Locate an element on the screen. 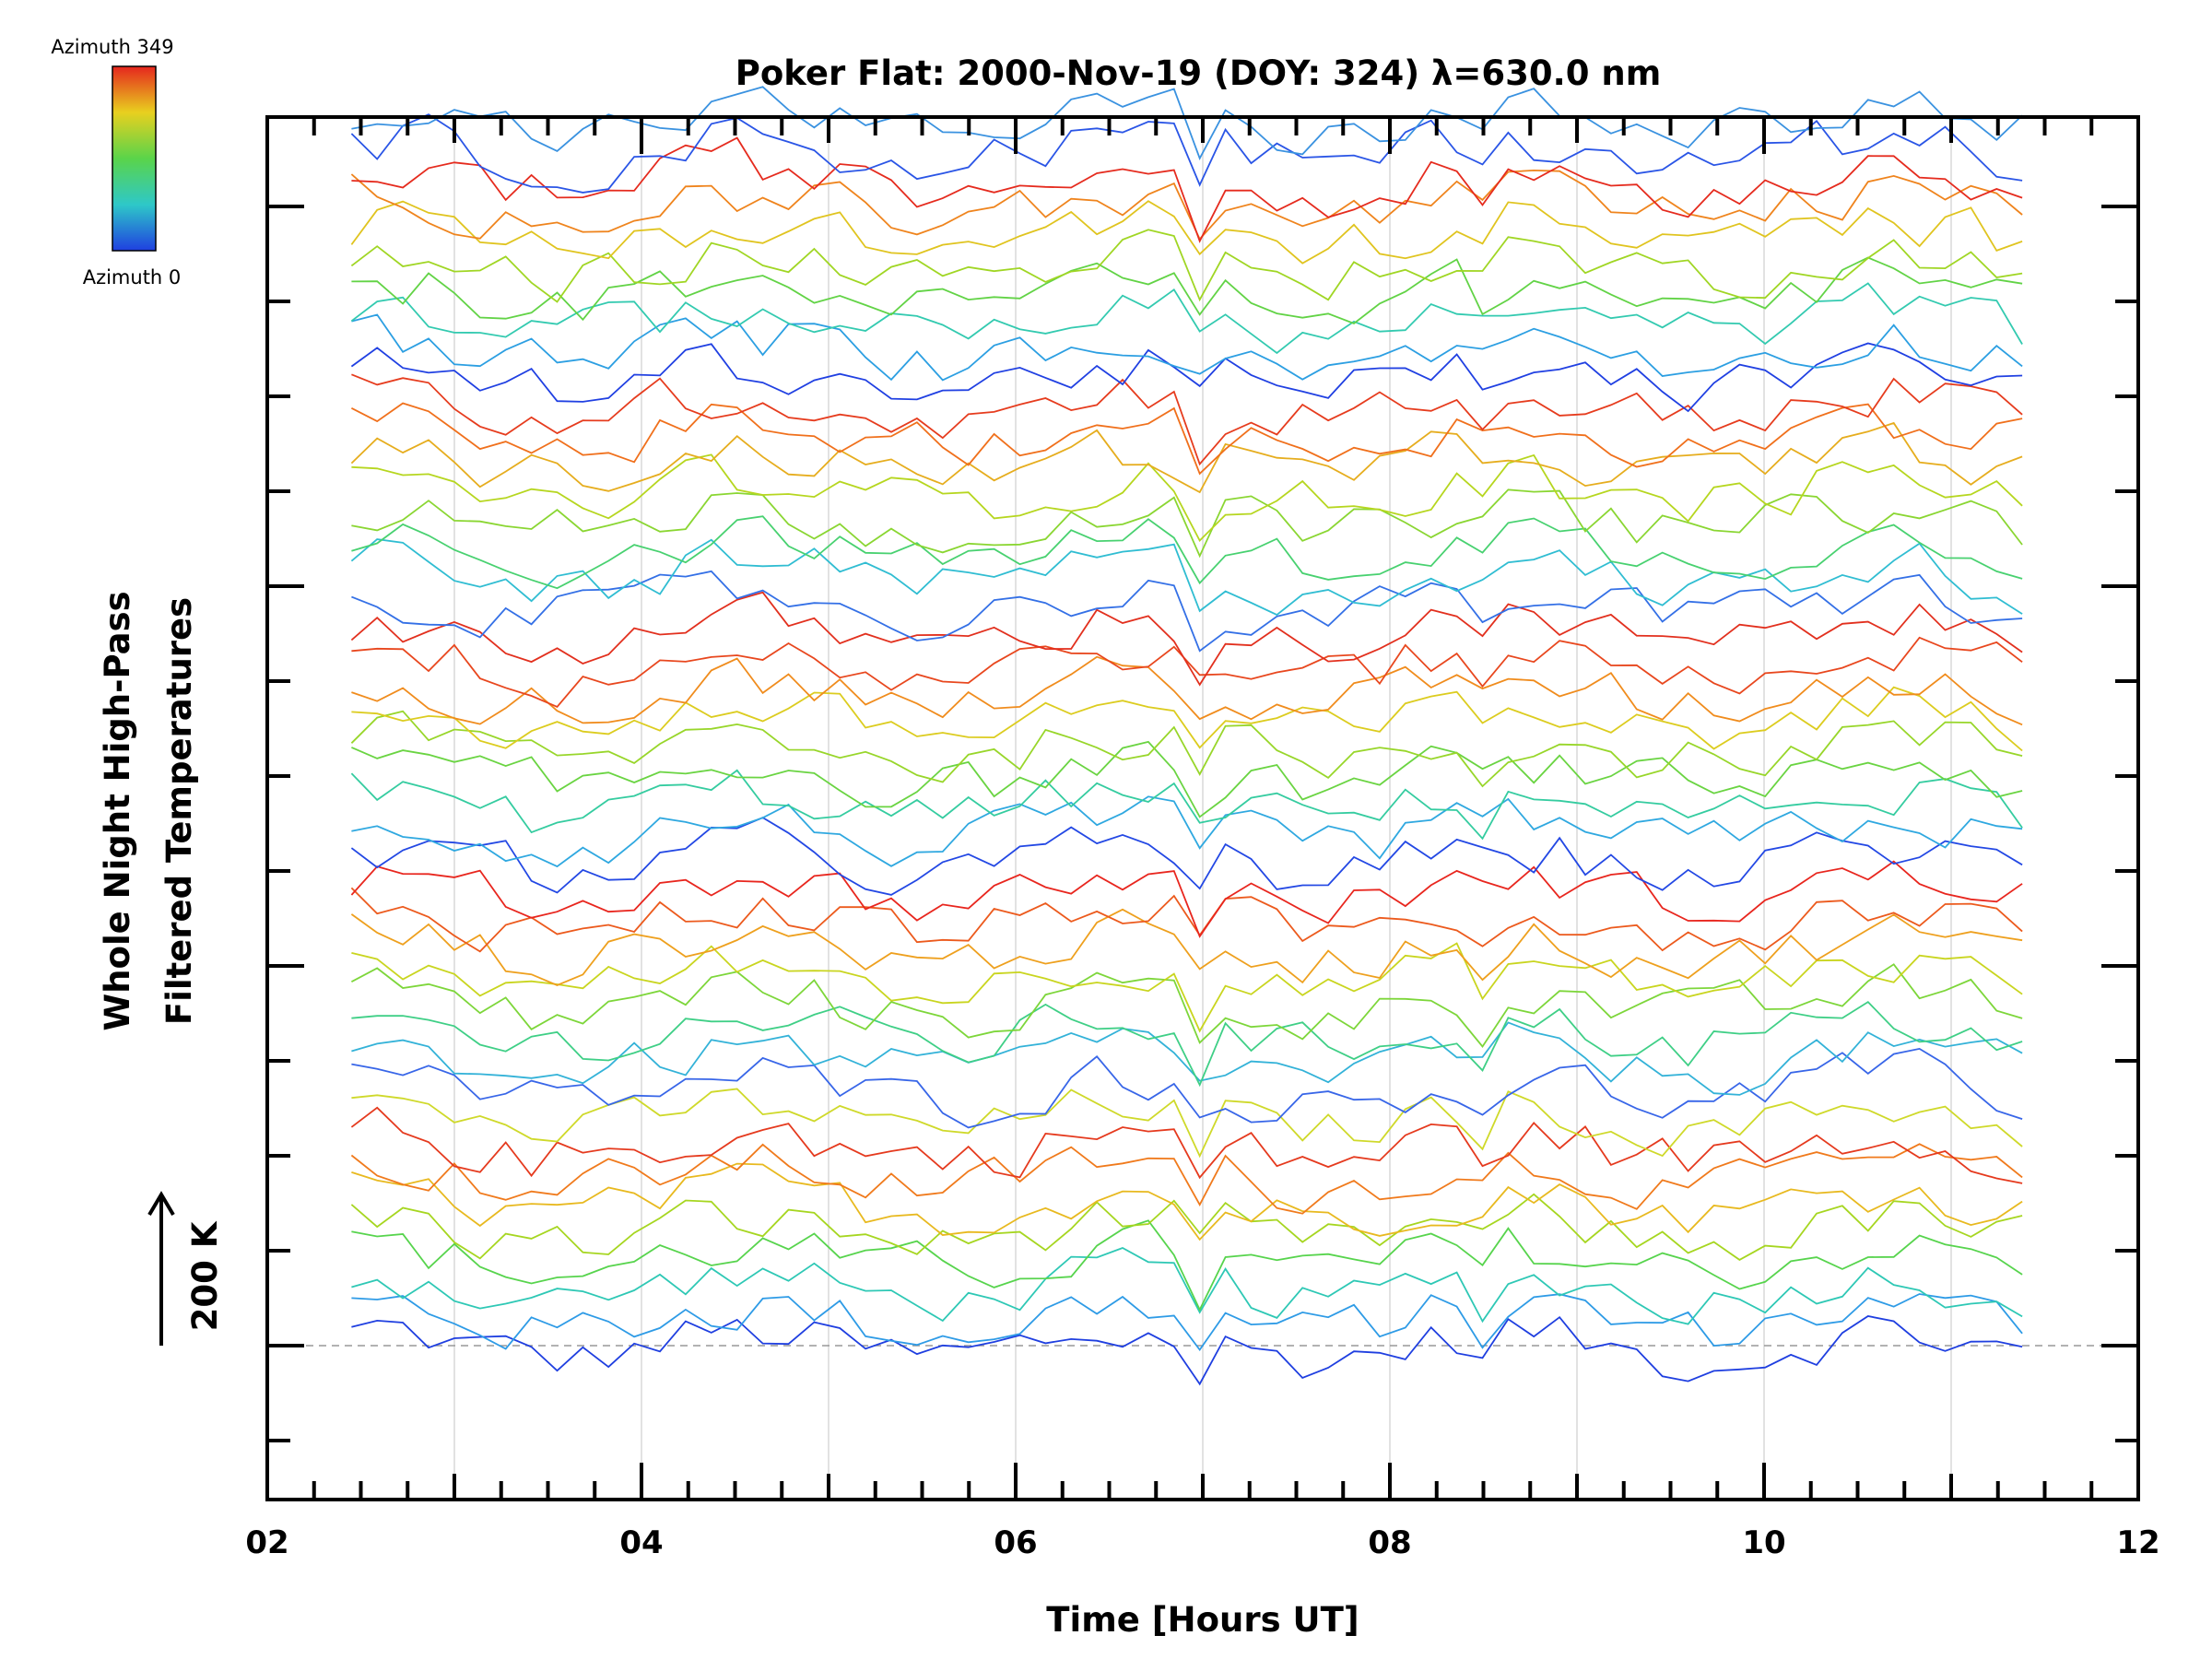 This screenshot has height=1659, width=2212. scale-label: 200 K is located at coordinates (205, 1275).